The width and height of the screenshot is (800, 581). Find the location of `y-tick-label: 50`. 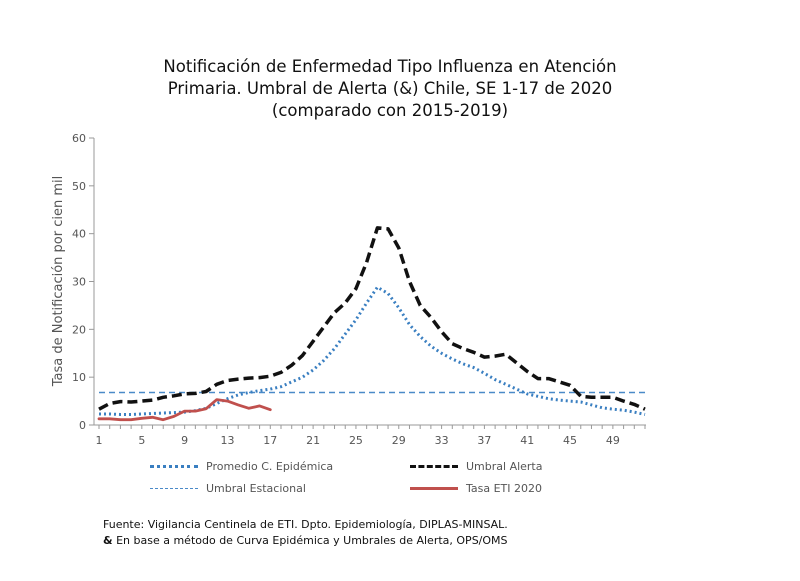

y-tick-label: 50 is located at coordinates (79, 186).